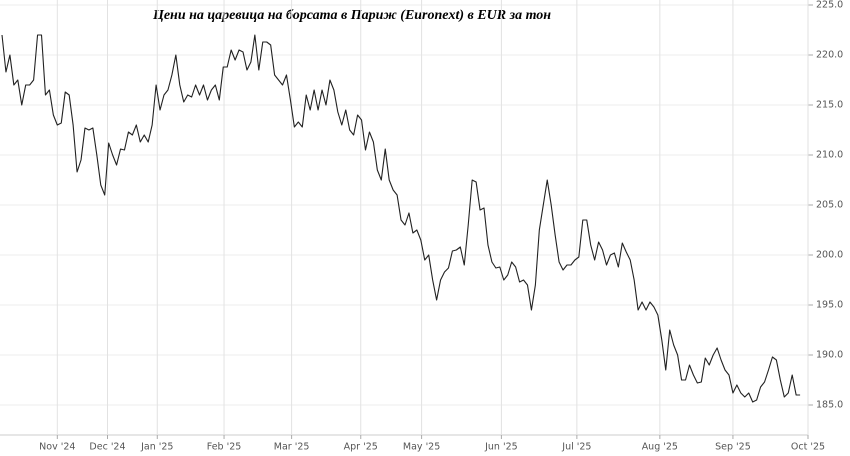  I want to click on y-tick-label: 185.0, so click(829, 405).